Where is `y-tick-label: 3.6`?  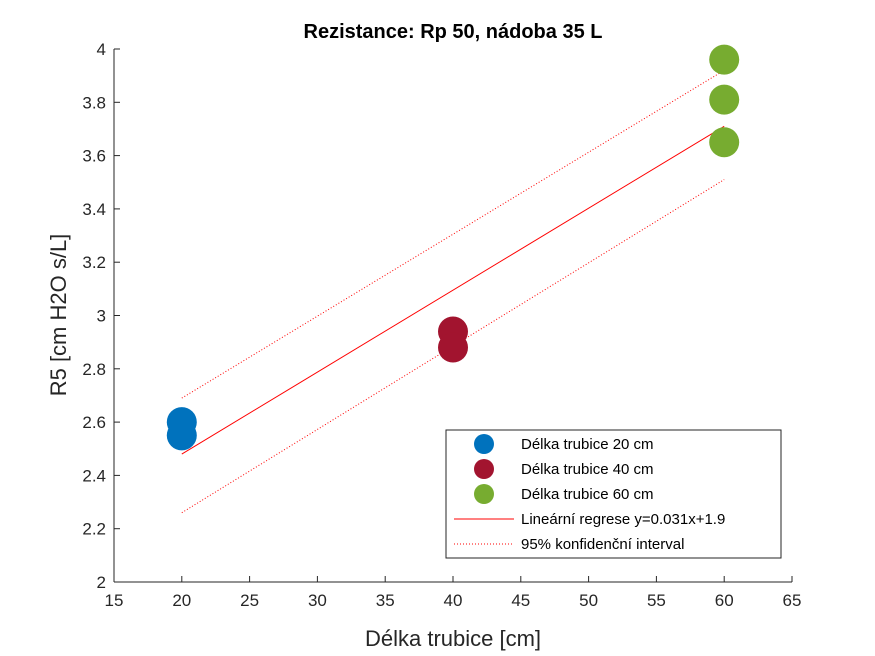
y-tick-label: 3.6 is located at coordinates (94, 156).